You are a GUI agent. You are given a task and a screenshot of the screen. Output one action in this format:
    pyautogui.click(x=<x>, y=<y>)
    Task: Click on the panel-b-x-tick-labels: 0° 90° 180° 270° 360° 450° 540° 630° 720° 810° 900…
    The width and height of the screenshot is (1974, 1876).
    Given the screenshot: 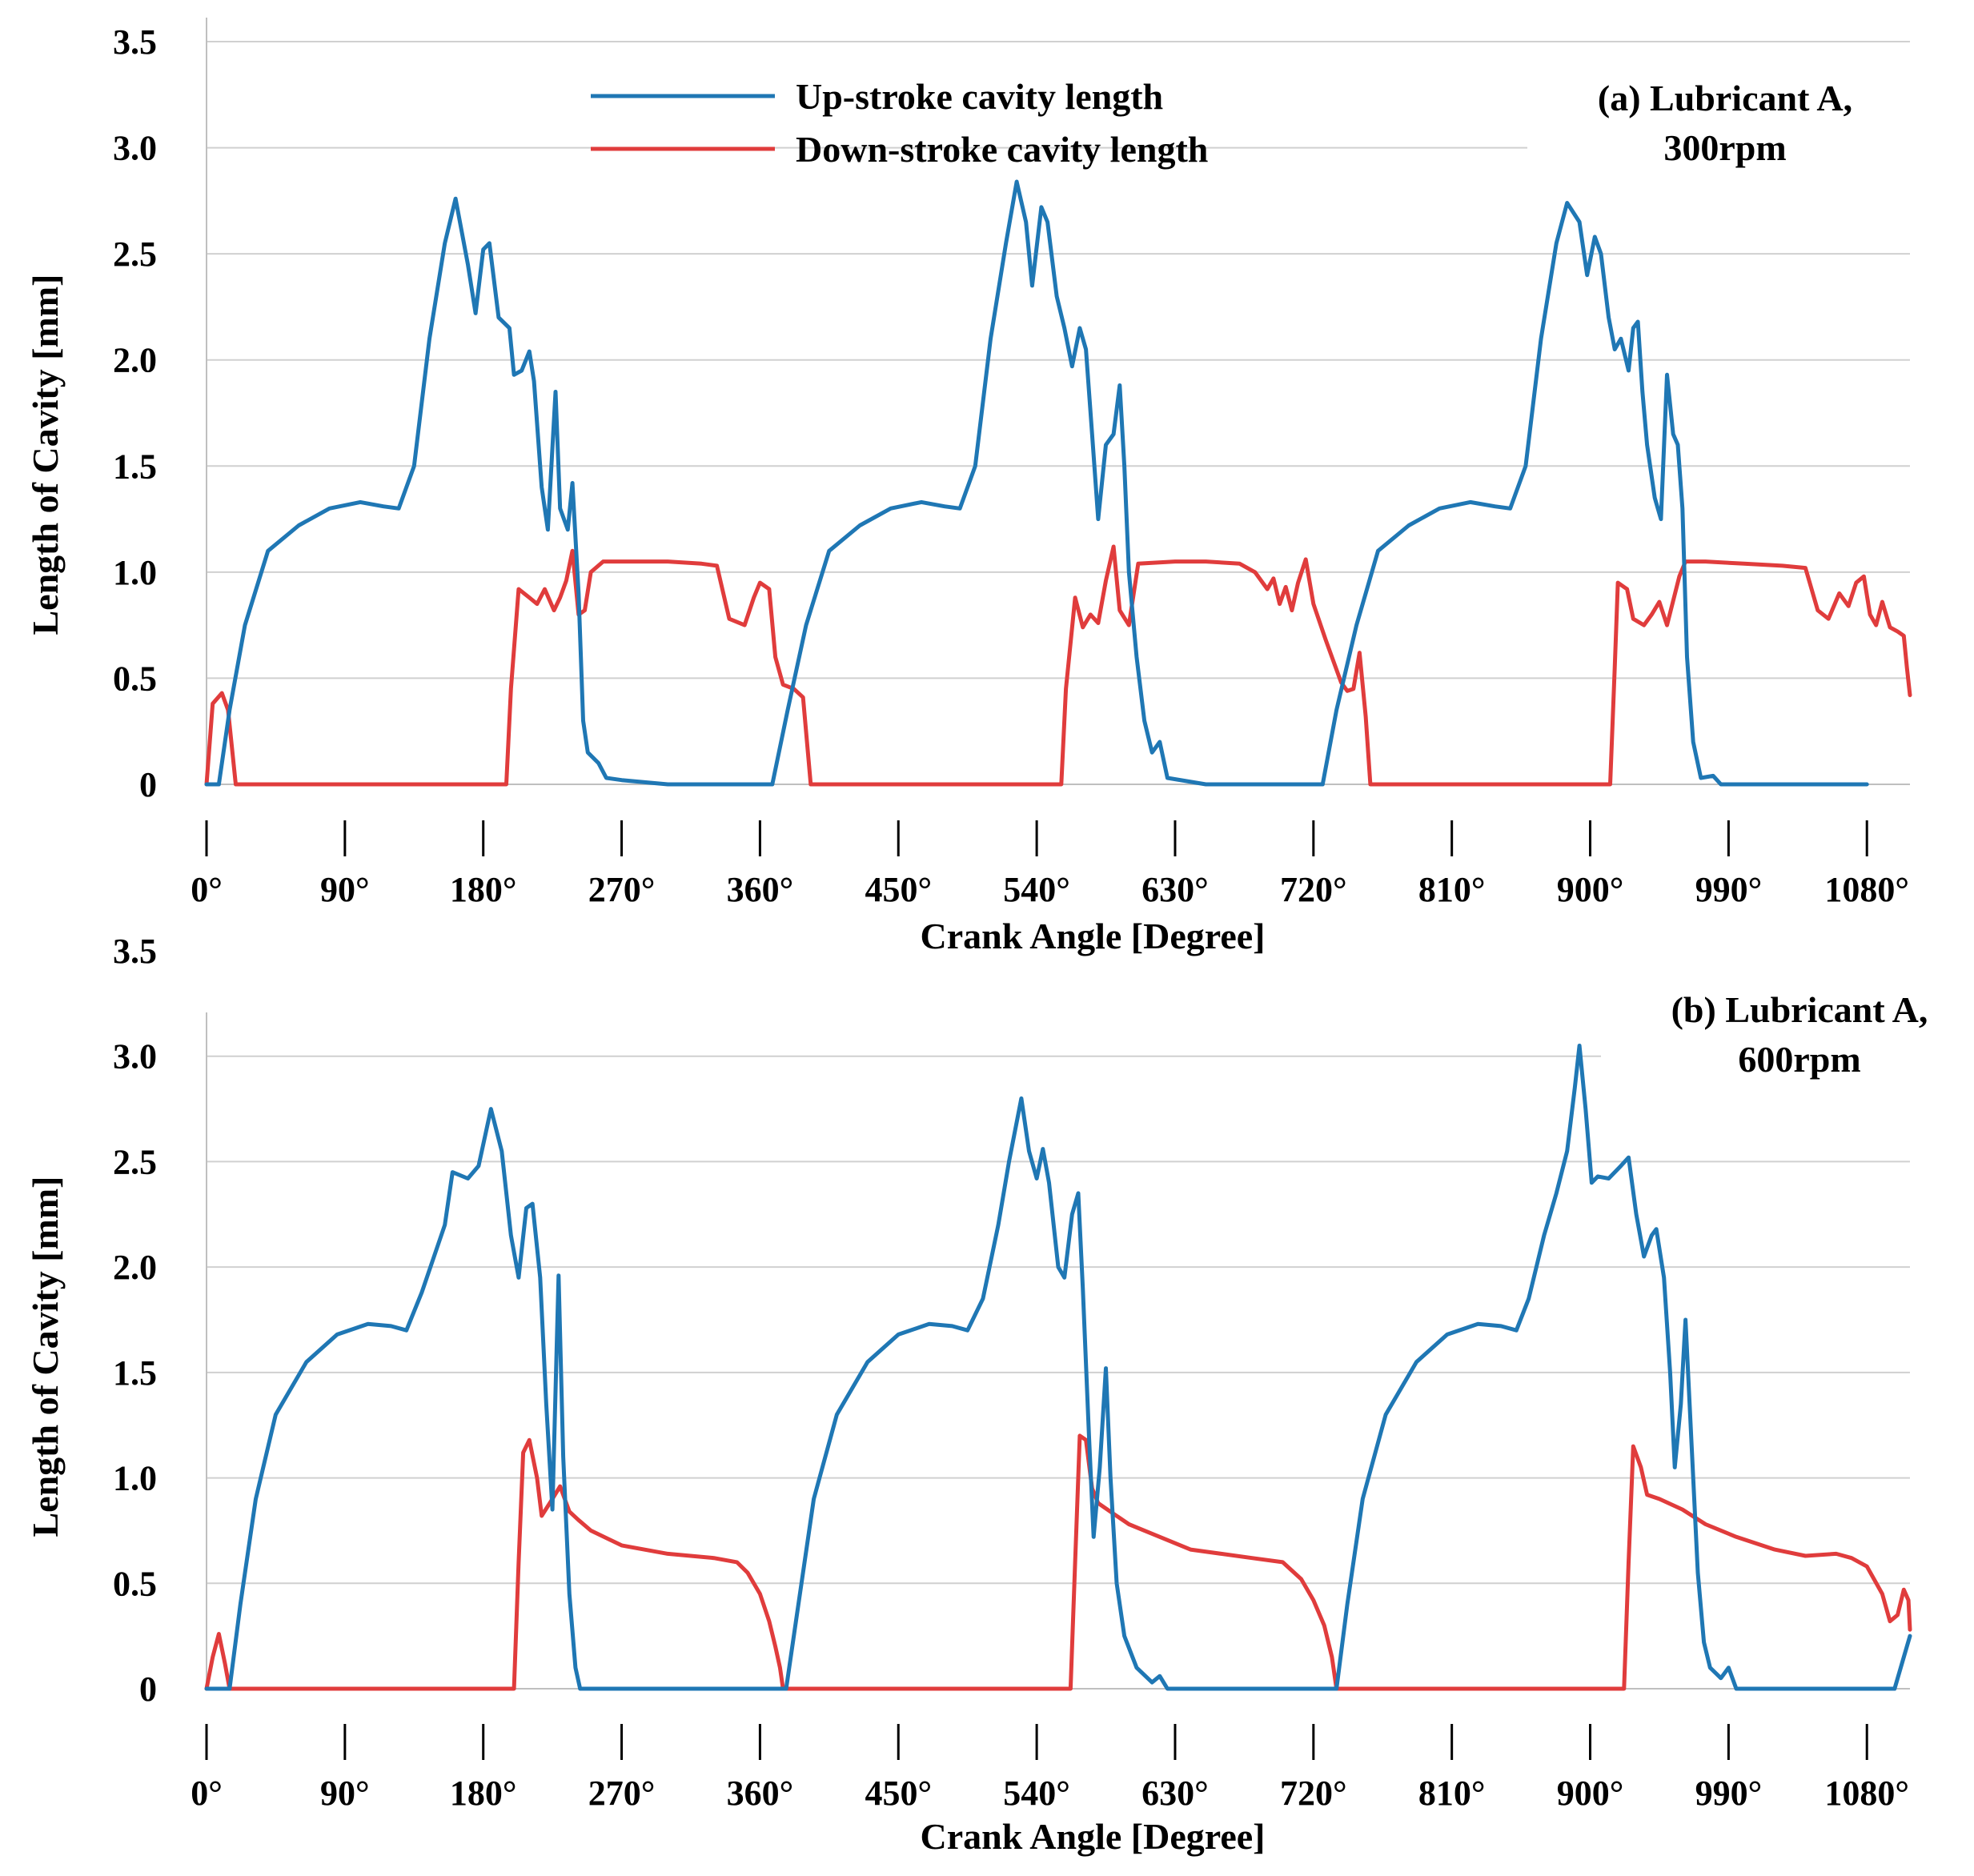 What is the action you would take?
    pyautogui.click(x=1050, y=1793)
    